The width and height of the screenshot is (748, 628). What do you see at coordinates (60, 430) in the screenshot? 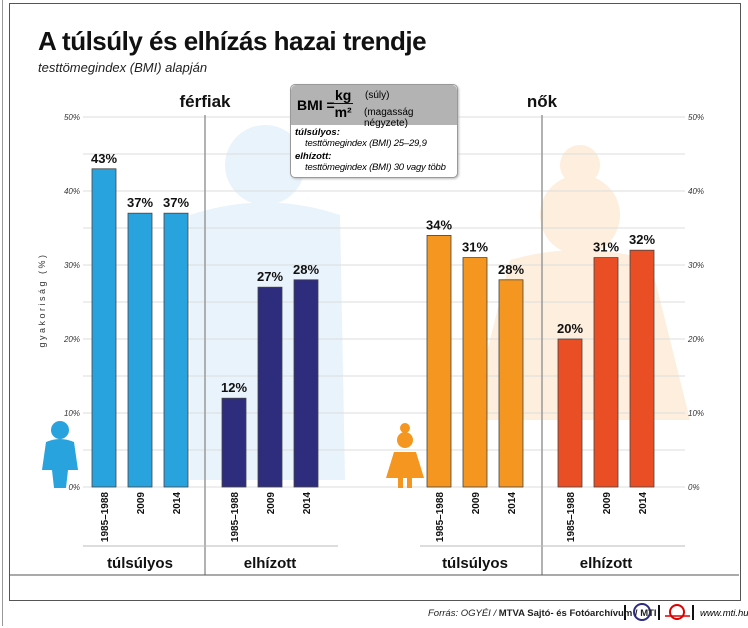
I see `overweight-man-icon-head` at bounding box center [60, 430].